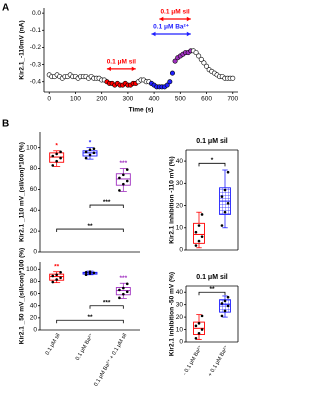  I want to click on y-axis-label: Kir2.1 inhibition -50 mV (%), so click(172, 314).